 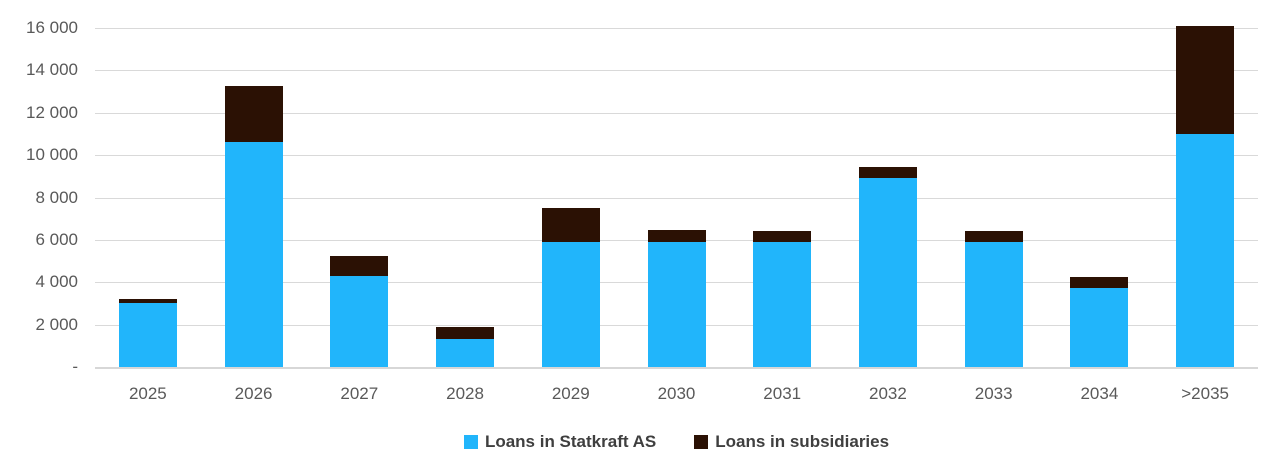 I want to click on x-tick-label: 2025, so click(x=147, y=393).